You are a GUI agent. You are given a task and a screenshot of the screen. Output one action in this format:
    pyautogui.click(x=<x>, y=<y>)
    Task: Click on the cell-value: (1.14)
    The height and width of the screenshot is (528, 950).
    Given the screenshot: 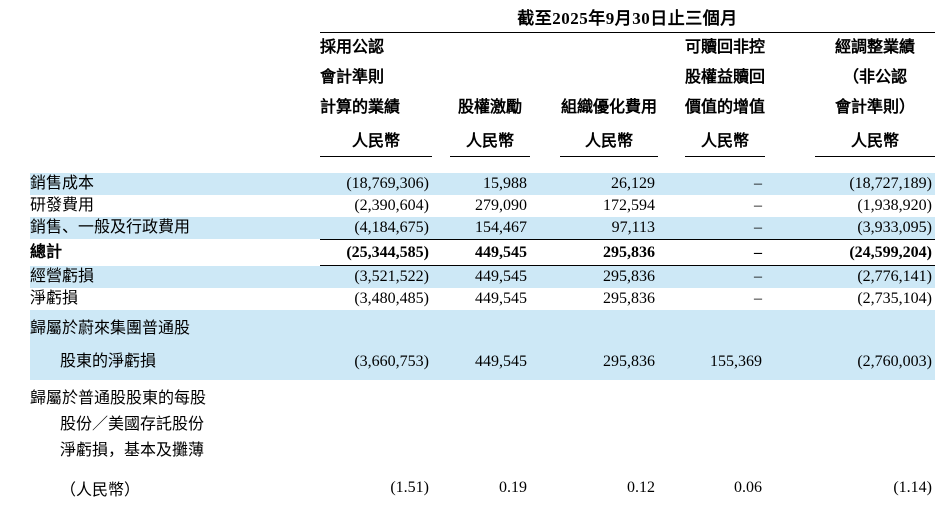 What is the action you would take?
    pyautogui.click(x=912, y=487)
    